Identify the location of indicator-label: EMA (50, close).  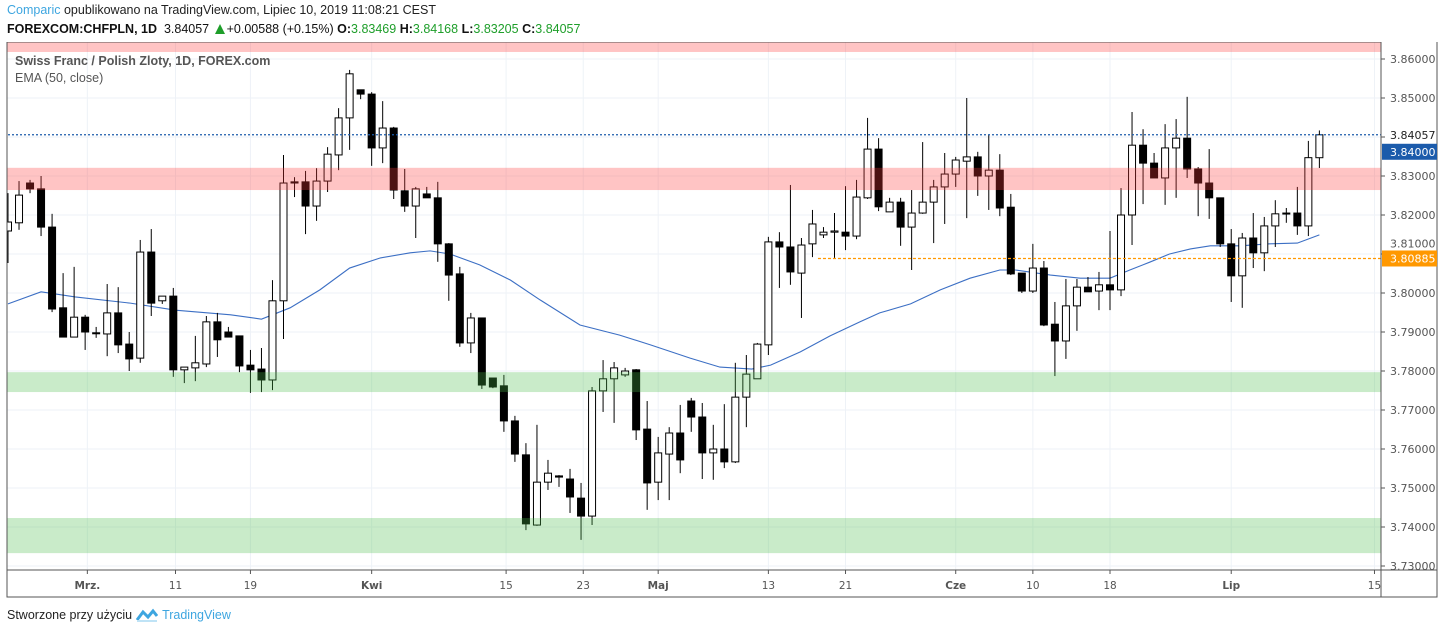
(59, 78).